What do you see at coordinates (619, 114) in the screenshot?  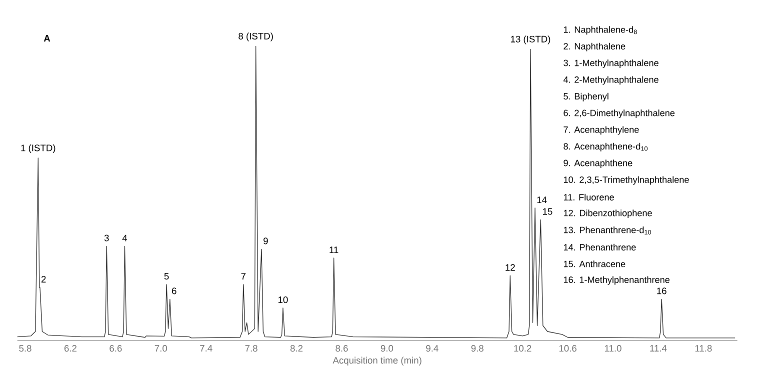 I see `annotation: 6. 2,6-Dimethylnaphthalene` at bounding box center [619, 114].